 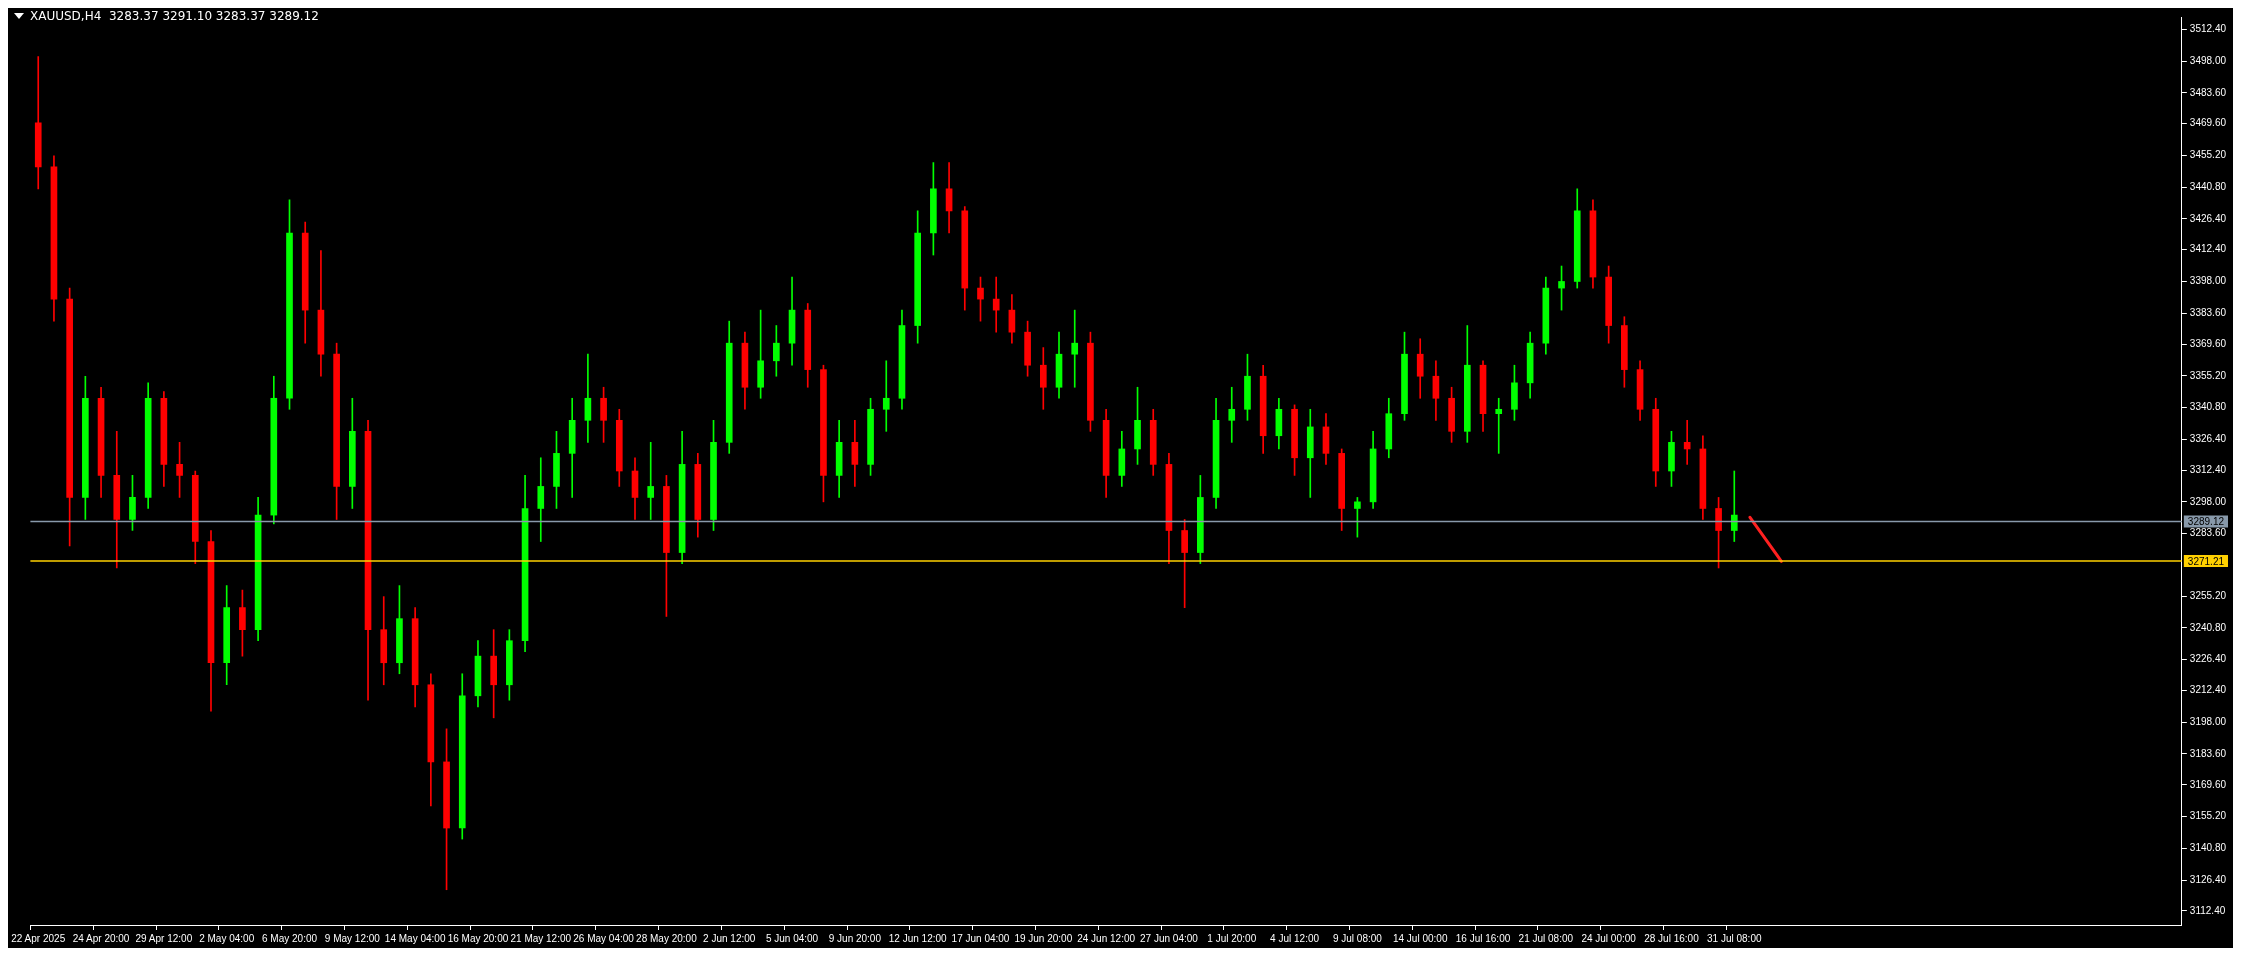 I want to click on x-tick-label: 5 Jun 04:00, so click(x=792, y=938).